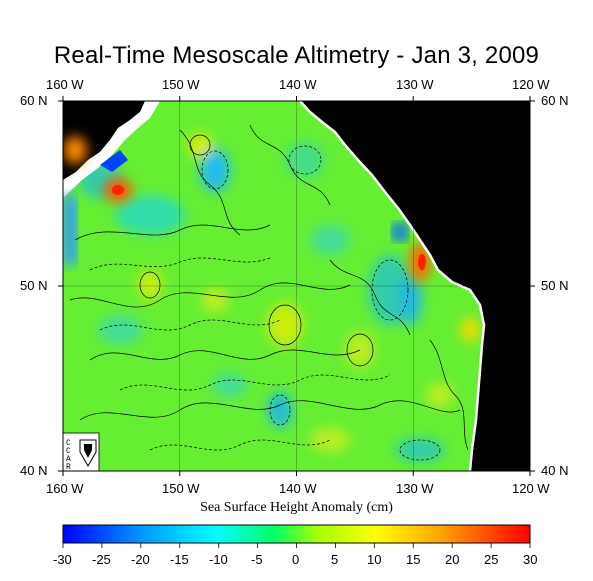 The image size is (593, 581). Describe the element at coordinates (181, 488) in the screenshot. I see `lon-label-bottom-150w: 150 W` at that location.